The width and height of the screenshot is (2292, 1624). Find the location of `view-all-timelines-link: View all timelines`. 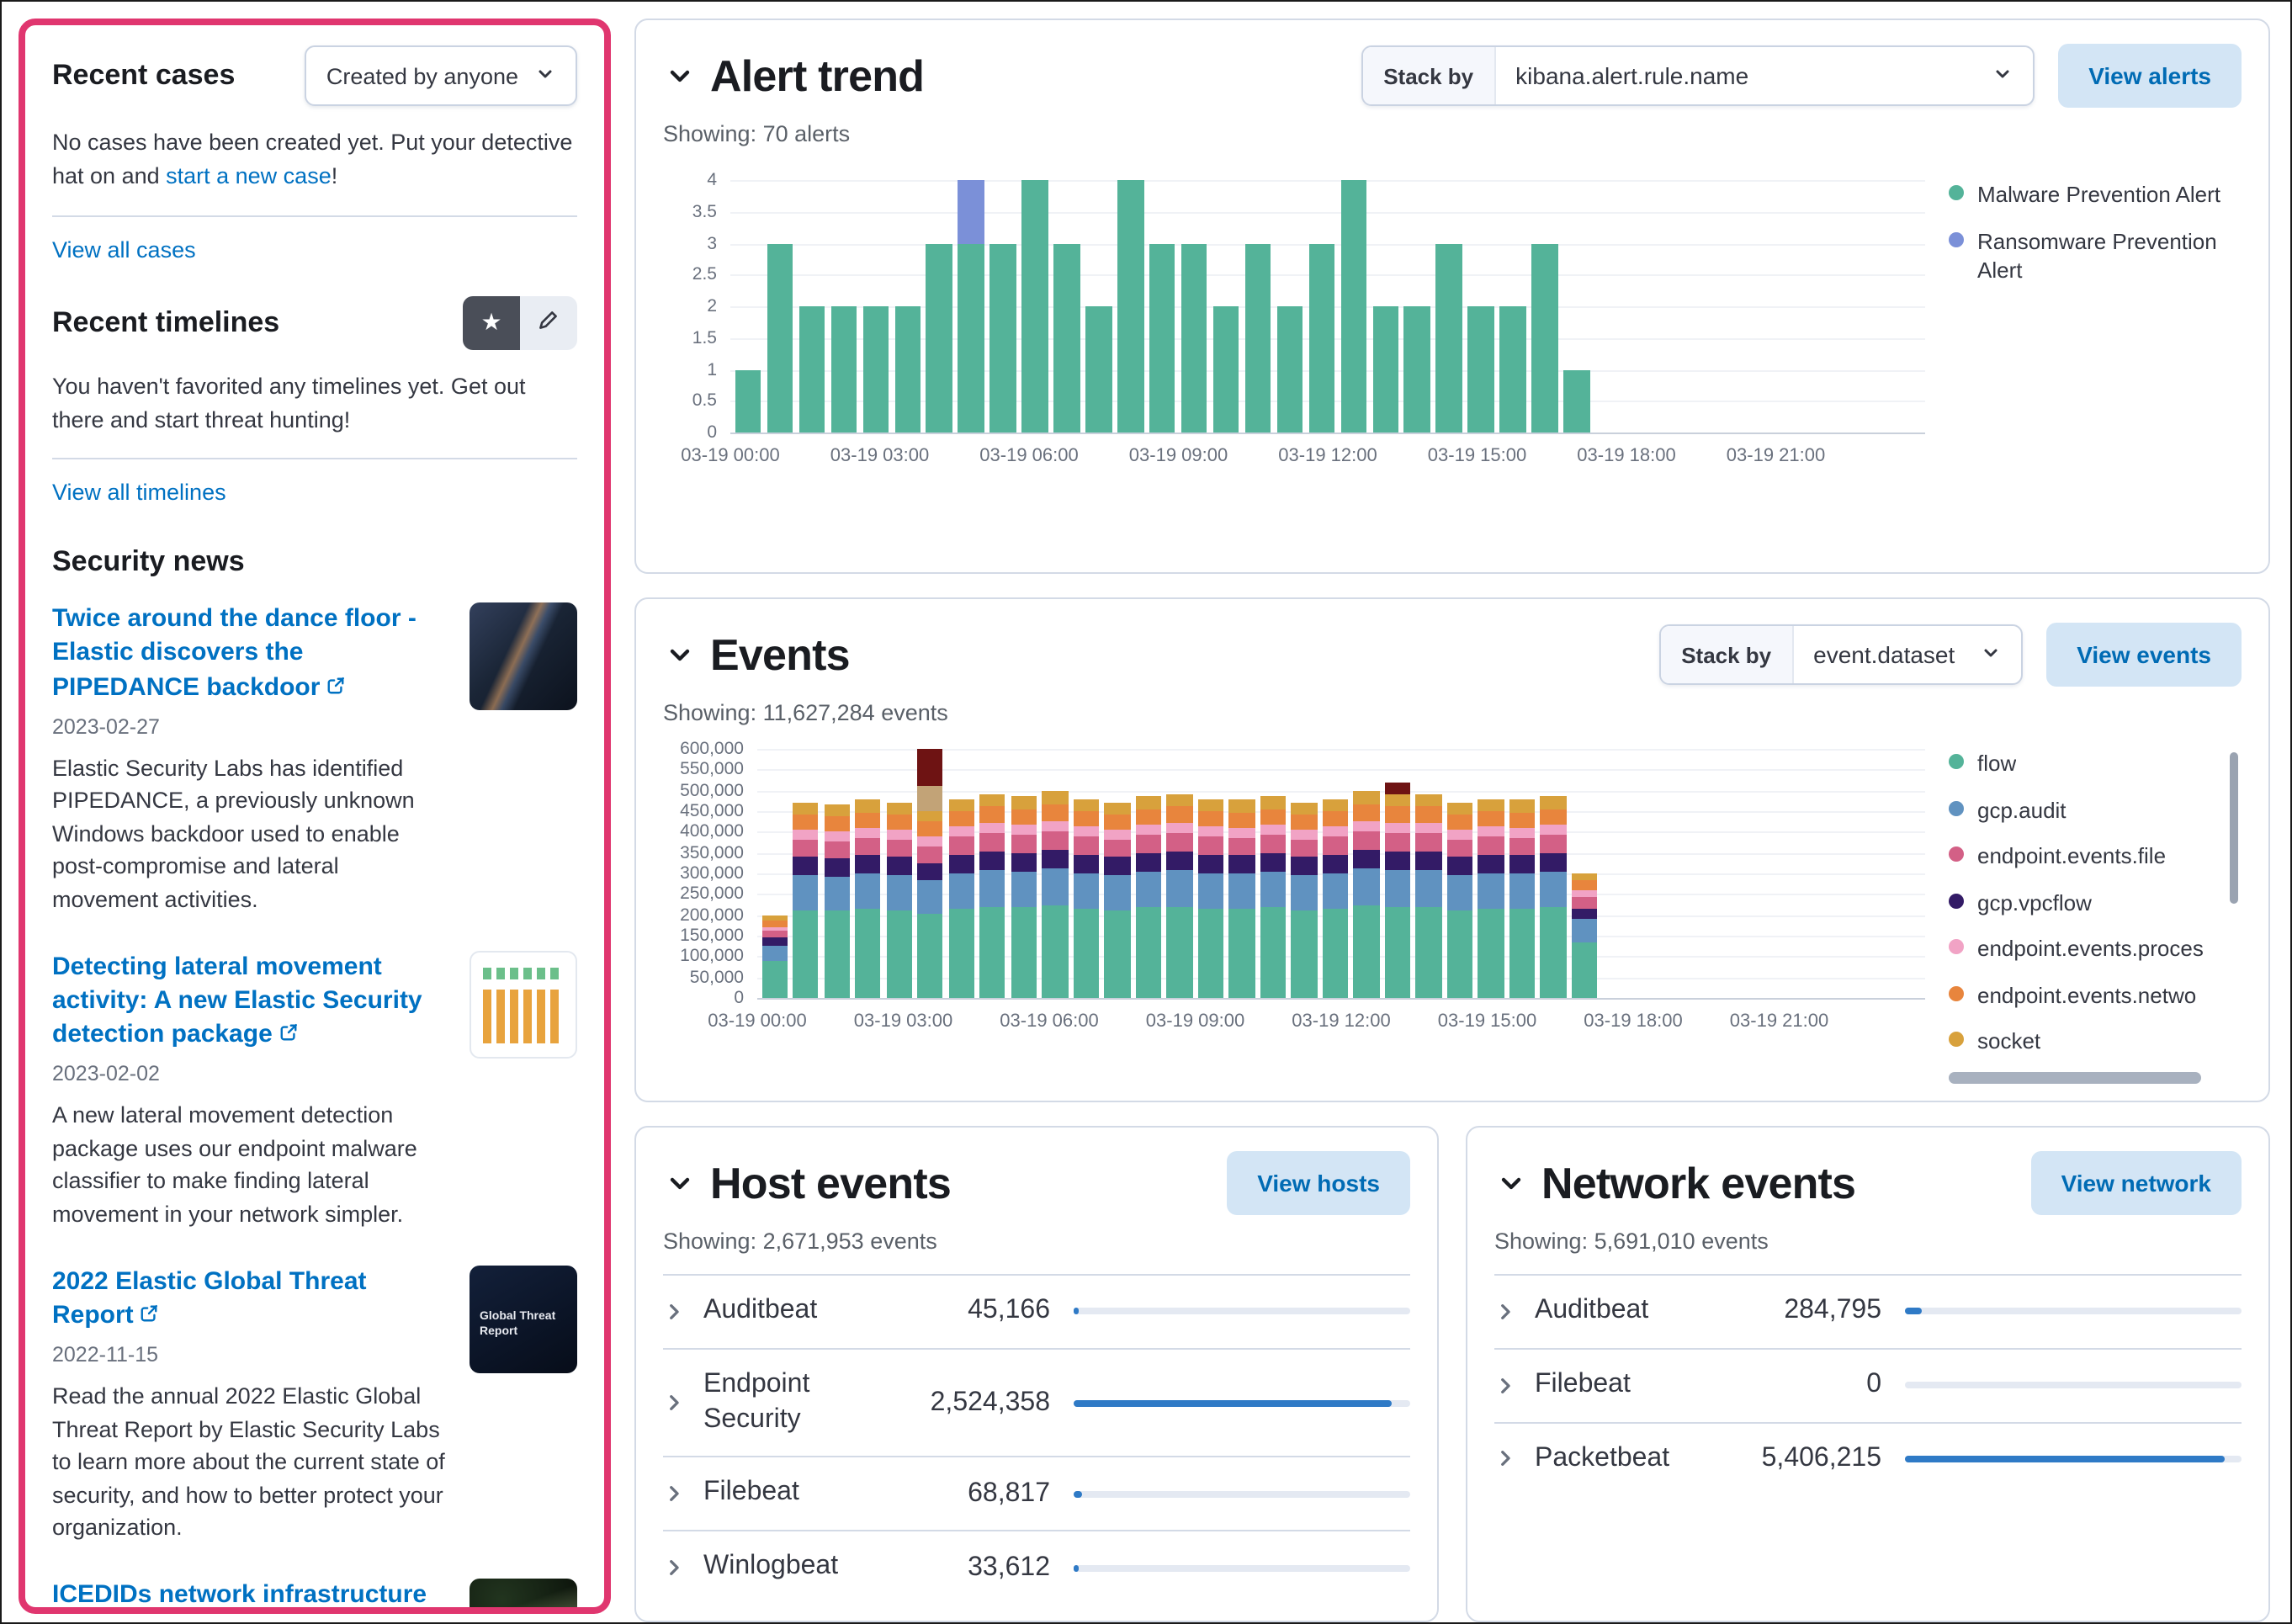

view-all-timelines-link: View all timelines is located at coordinates (139, 492).